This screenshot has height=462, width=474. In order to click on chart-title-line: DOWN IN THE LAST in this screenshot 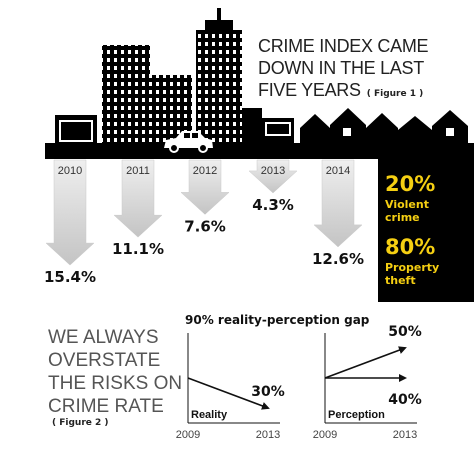, I will do `click(341, 68)`.